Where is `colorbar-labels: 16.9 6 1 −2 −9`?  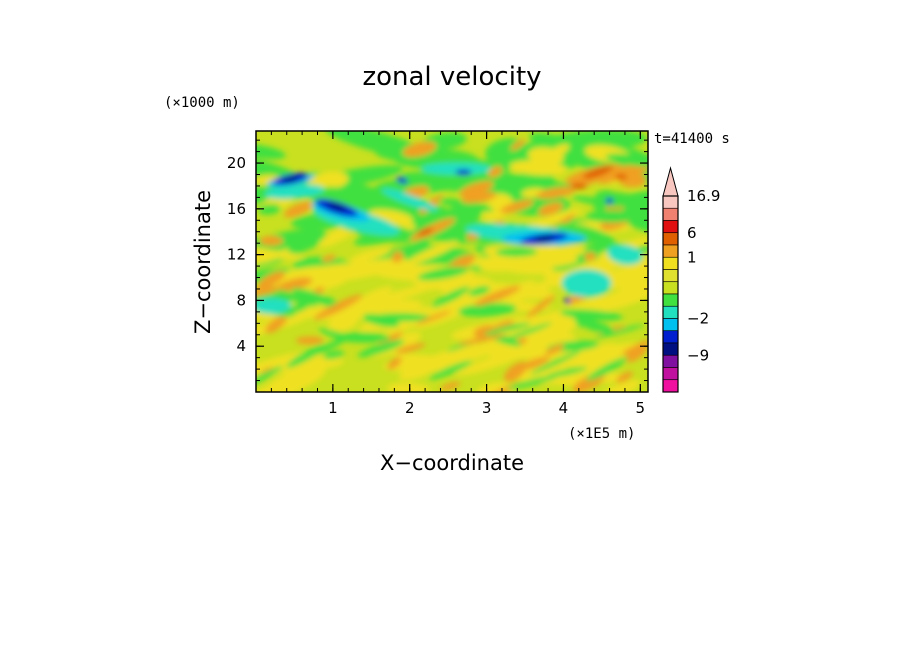
colorbar-labels: 16.9 6 1 −2 −9 is located at coordinates (703, 275).